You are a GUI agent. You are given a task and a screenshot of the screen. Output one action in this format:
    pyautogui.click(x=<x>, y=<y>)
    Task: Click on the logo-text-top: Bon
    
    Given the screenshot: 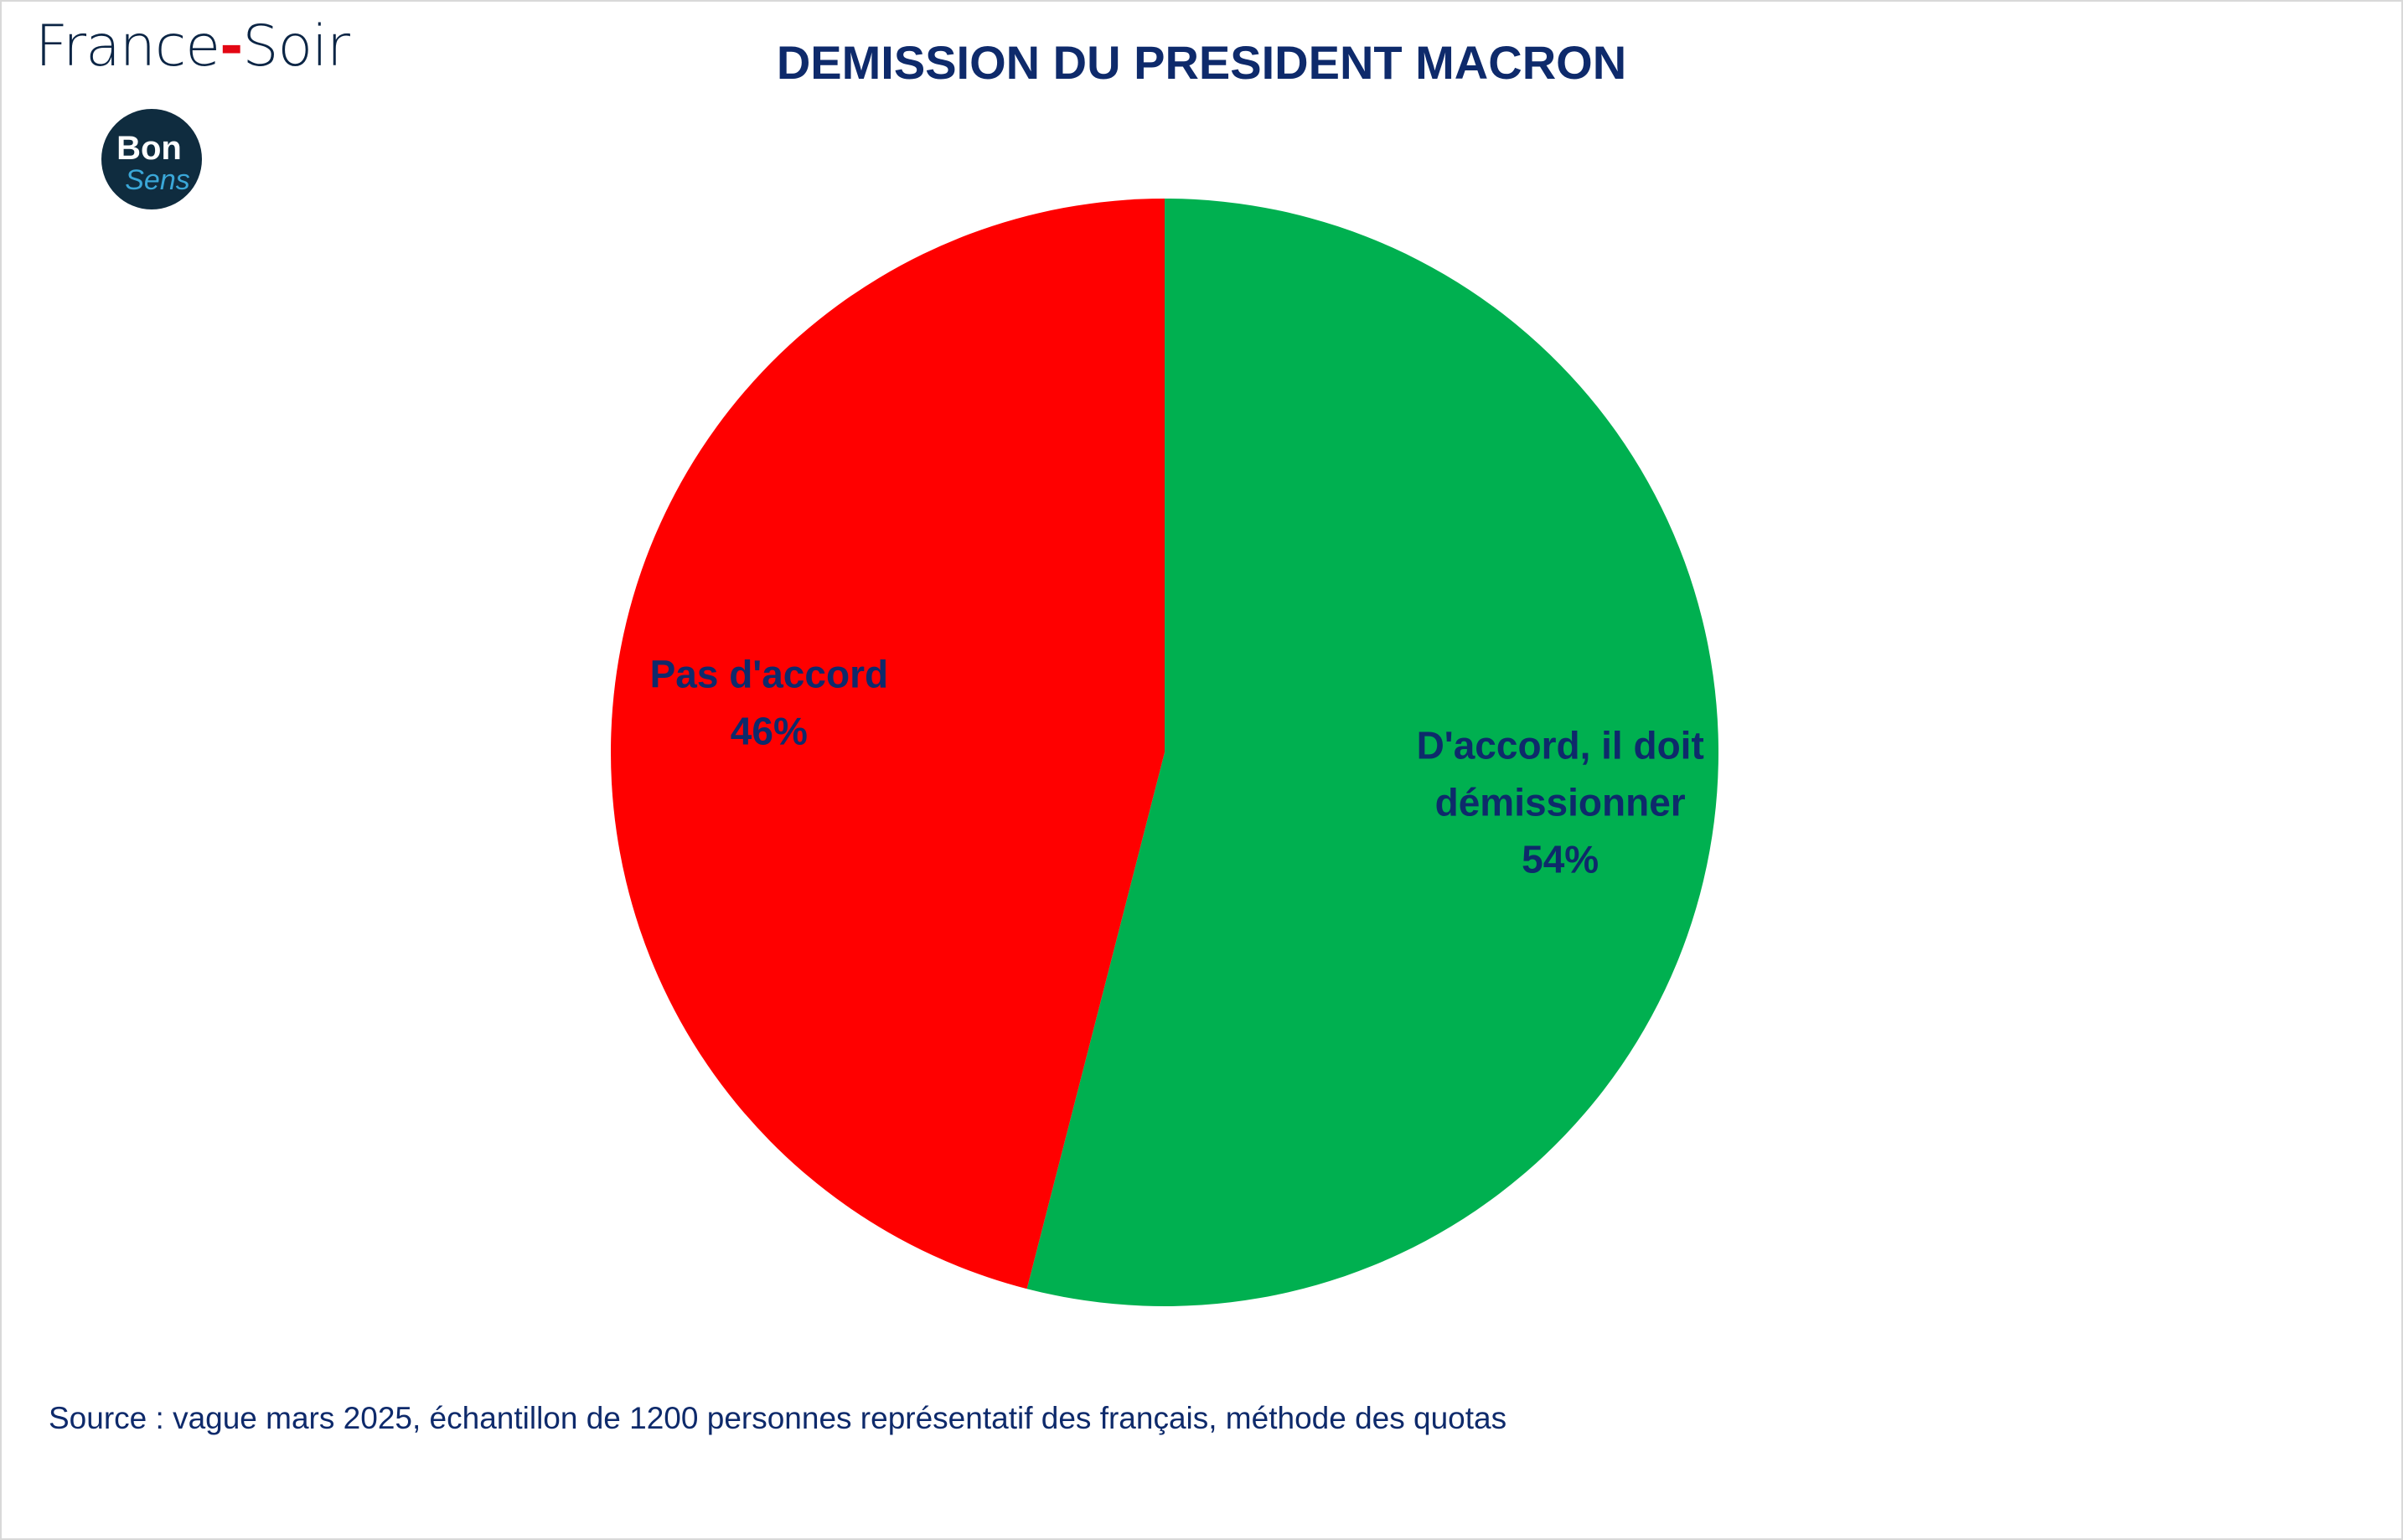 What is the action you would take?
    pyautogui.click(x=149, y=148)
    